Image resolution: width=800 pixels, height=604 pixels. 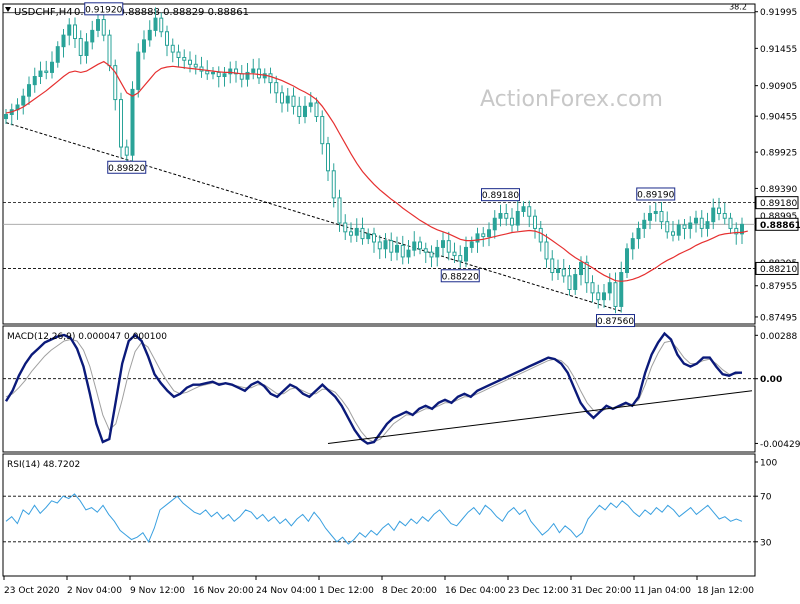 I want to click on header-arrow-icon, so click(x=8, y=9).